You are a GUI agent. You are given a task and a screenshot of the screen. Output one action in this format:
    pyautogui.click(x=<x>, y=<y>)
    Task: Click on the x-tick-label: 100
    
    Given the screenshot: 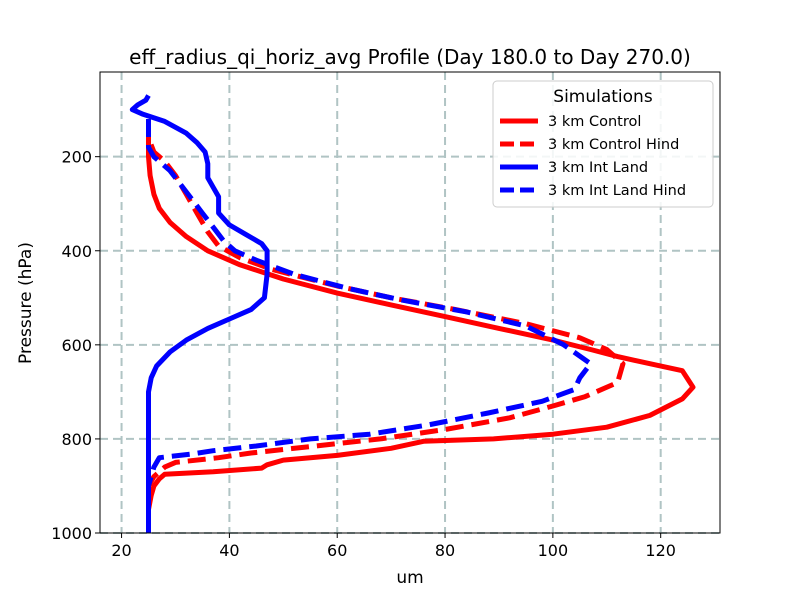 What is the action you would take?
    pyautogui.click(x=553, y=550)
    